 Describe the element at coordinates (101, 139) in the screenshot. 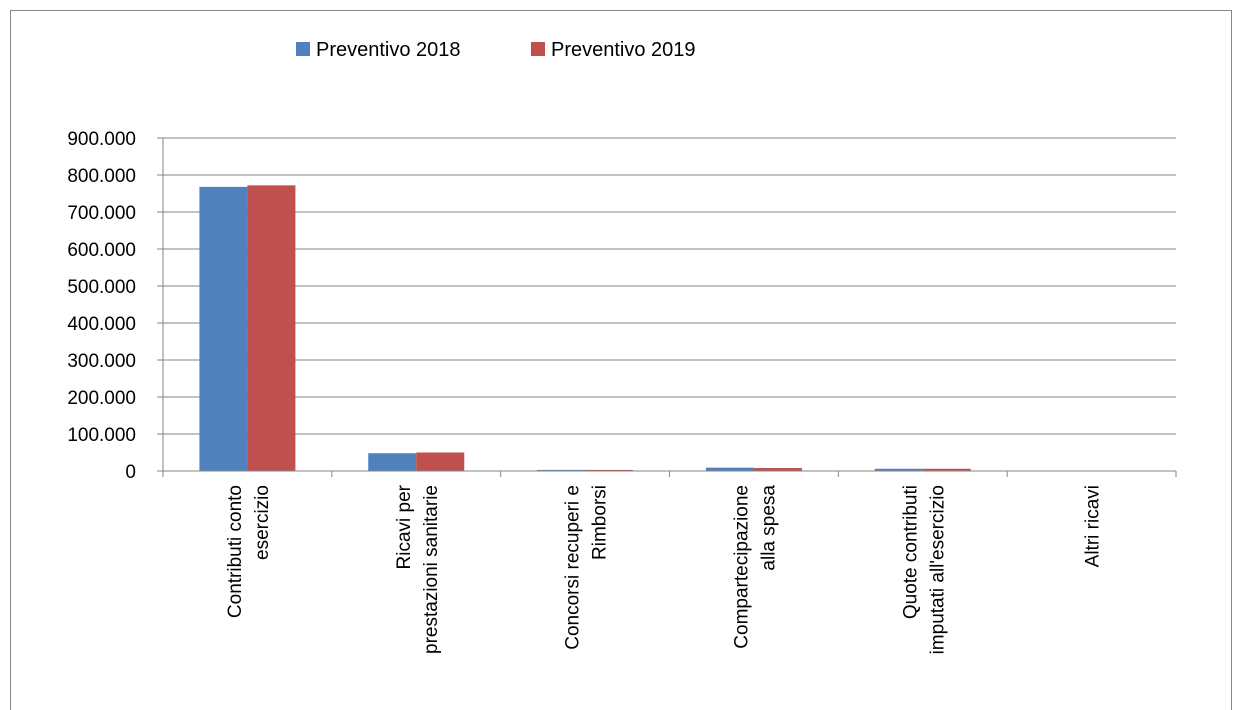

I see `y-tick-label: 900.000` at that location.